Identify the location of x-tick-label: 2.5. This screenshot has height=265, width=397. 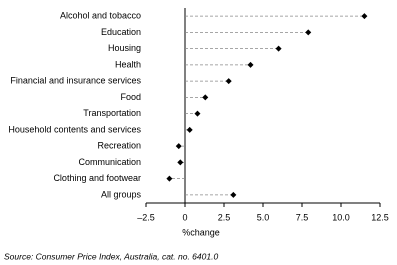
(224, 217).